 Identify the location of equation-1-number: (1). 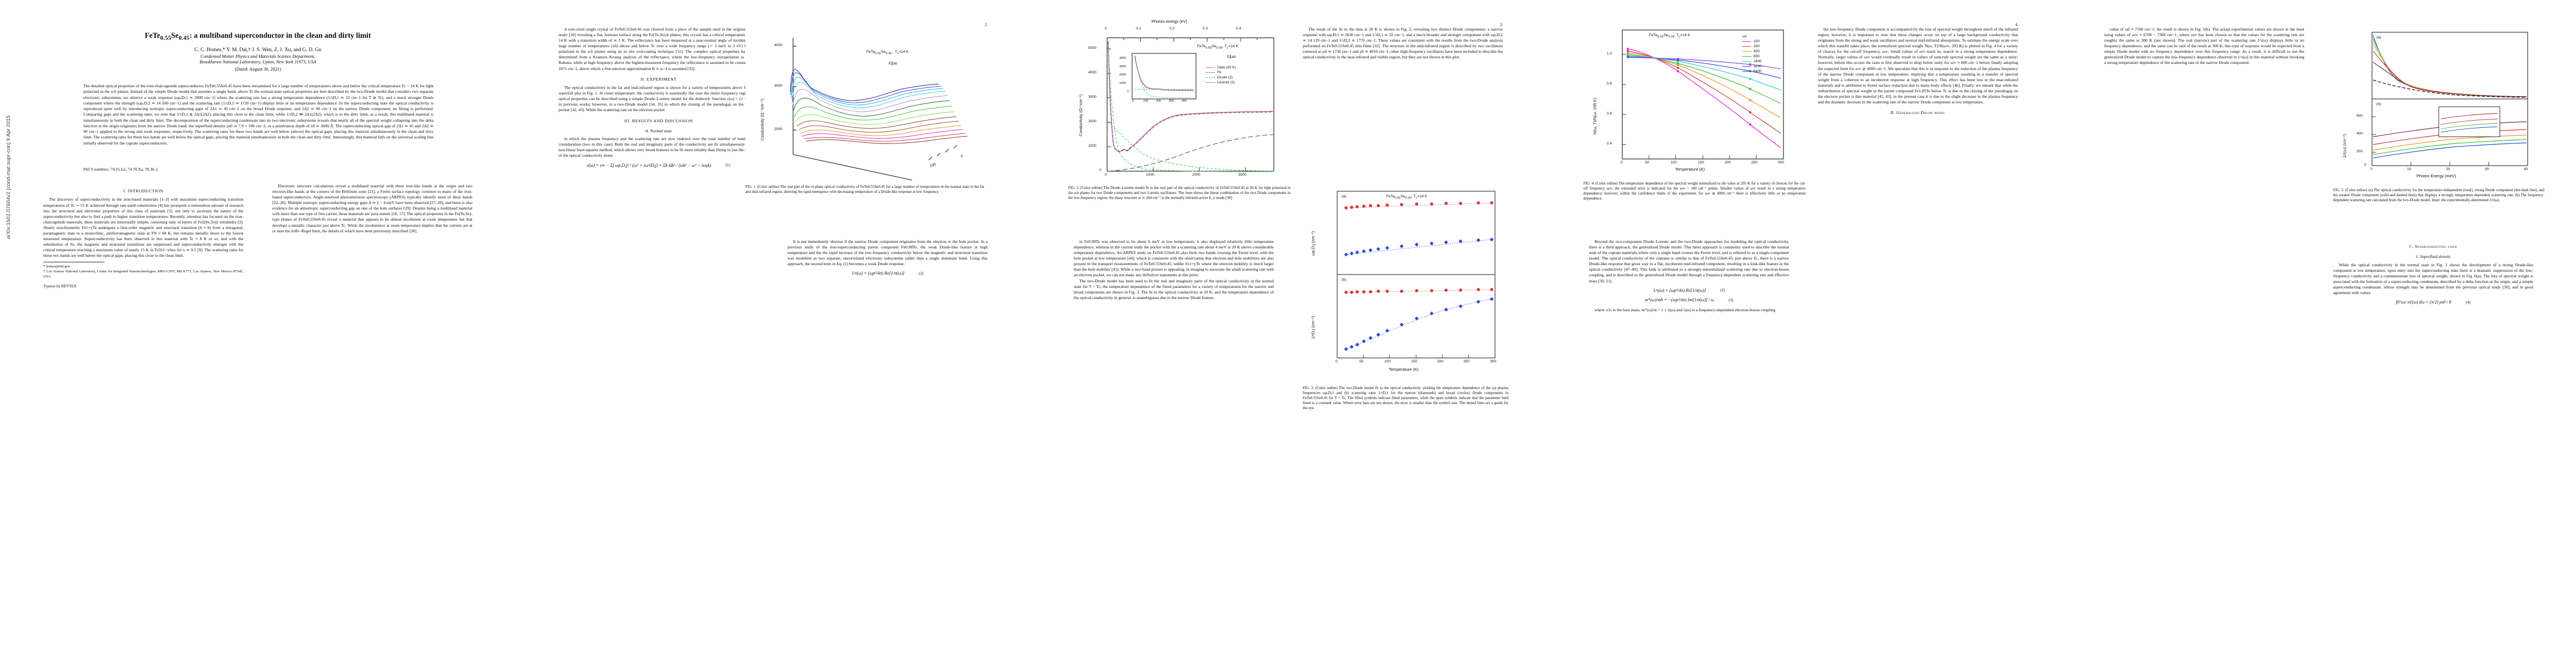
(727, 165).